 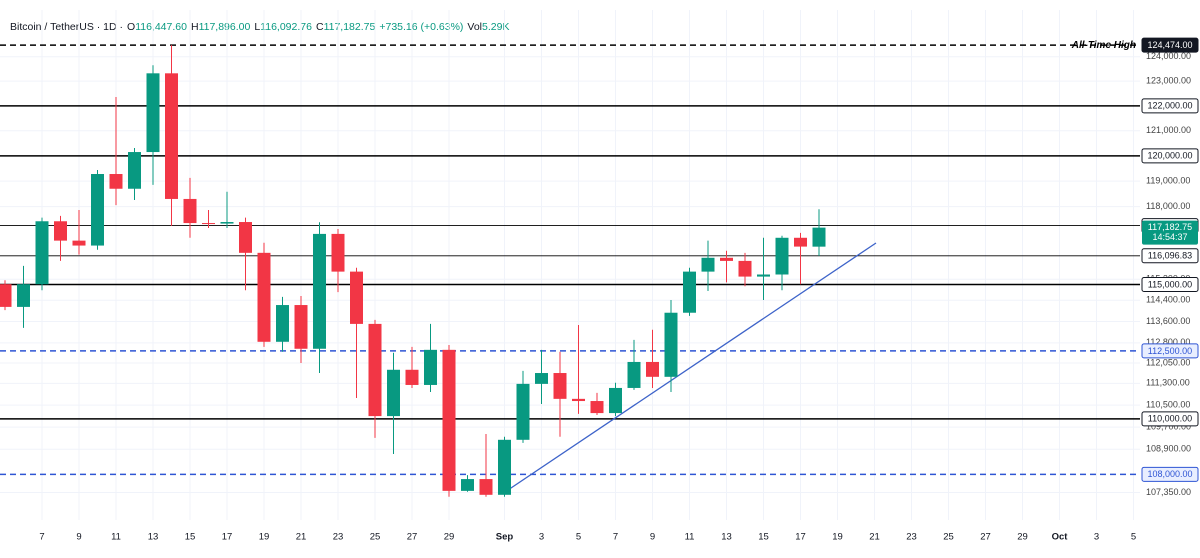 What do you see at coordinates (1060, 537) in the screenshot?
I see `x-tick-label: Oct` at bounding box center [1060, 537].